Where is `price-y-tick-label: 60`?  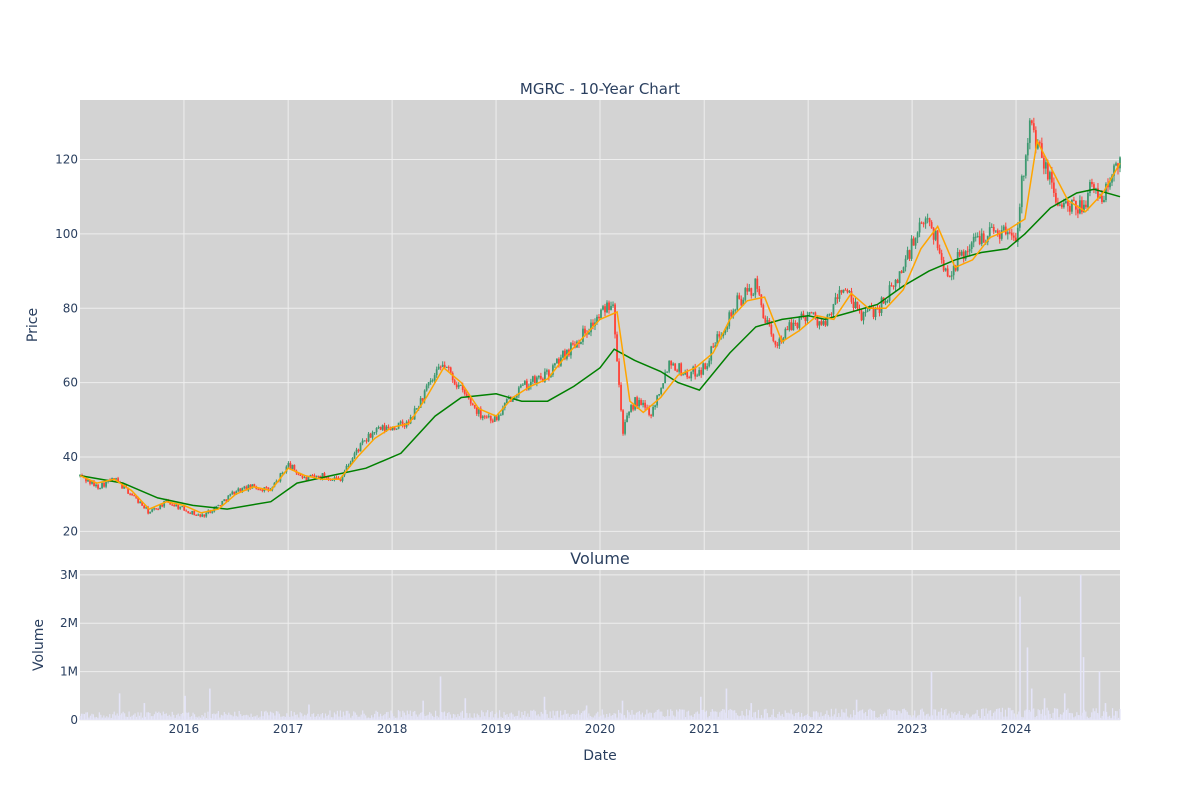 price-y-tick-label: 60 is located at coordinates (70, 383).